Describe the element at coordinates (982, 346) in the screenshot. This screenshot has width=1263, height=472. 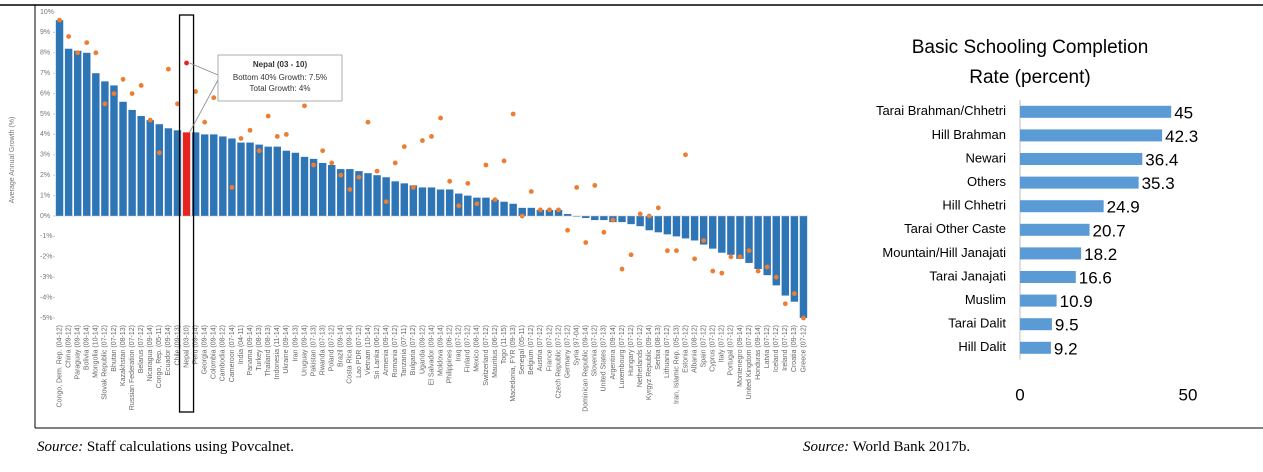
I see `y-tick-label: Hill Dalit` at that location.